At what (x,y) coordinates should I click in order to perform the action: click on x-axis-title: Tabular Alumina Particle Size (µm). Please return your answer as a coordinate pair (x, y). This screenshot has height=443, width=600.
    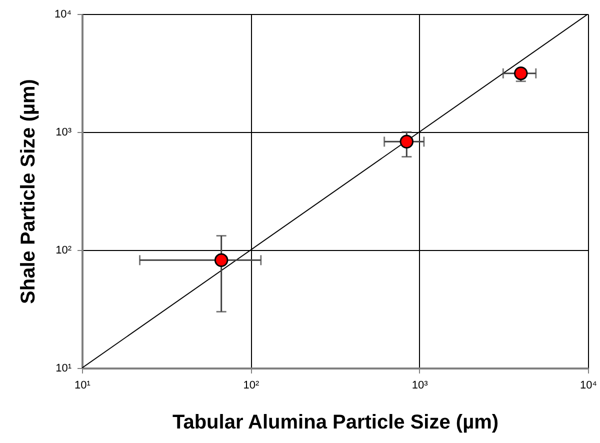
    Looking at the image, I should click on (335, 423).